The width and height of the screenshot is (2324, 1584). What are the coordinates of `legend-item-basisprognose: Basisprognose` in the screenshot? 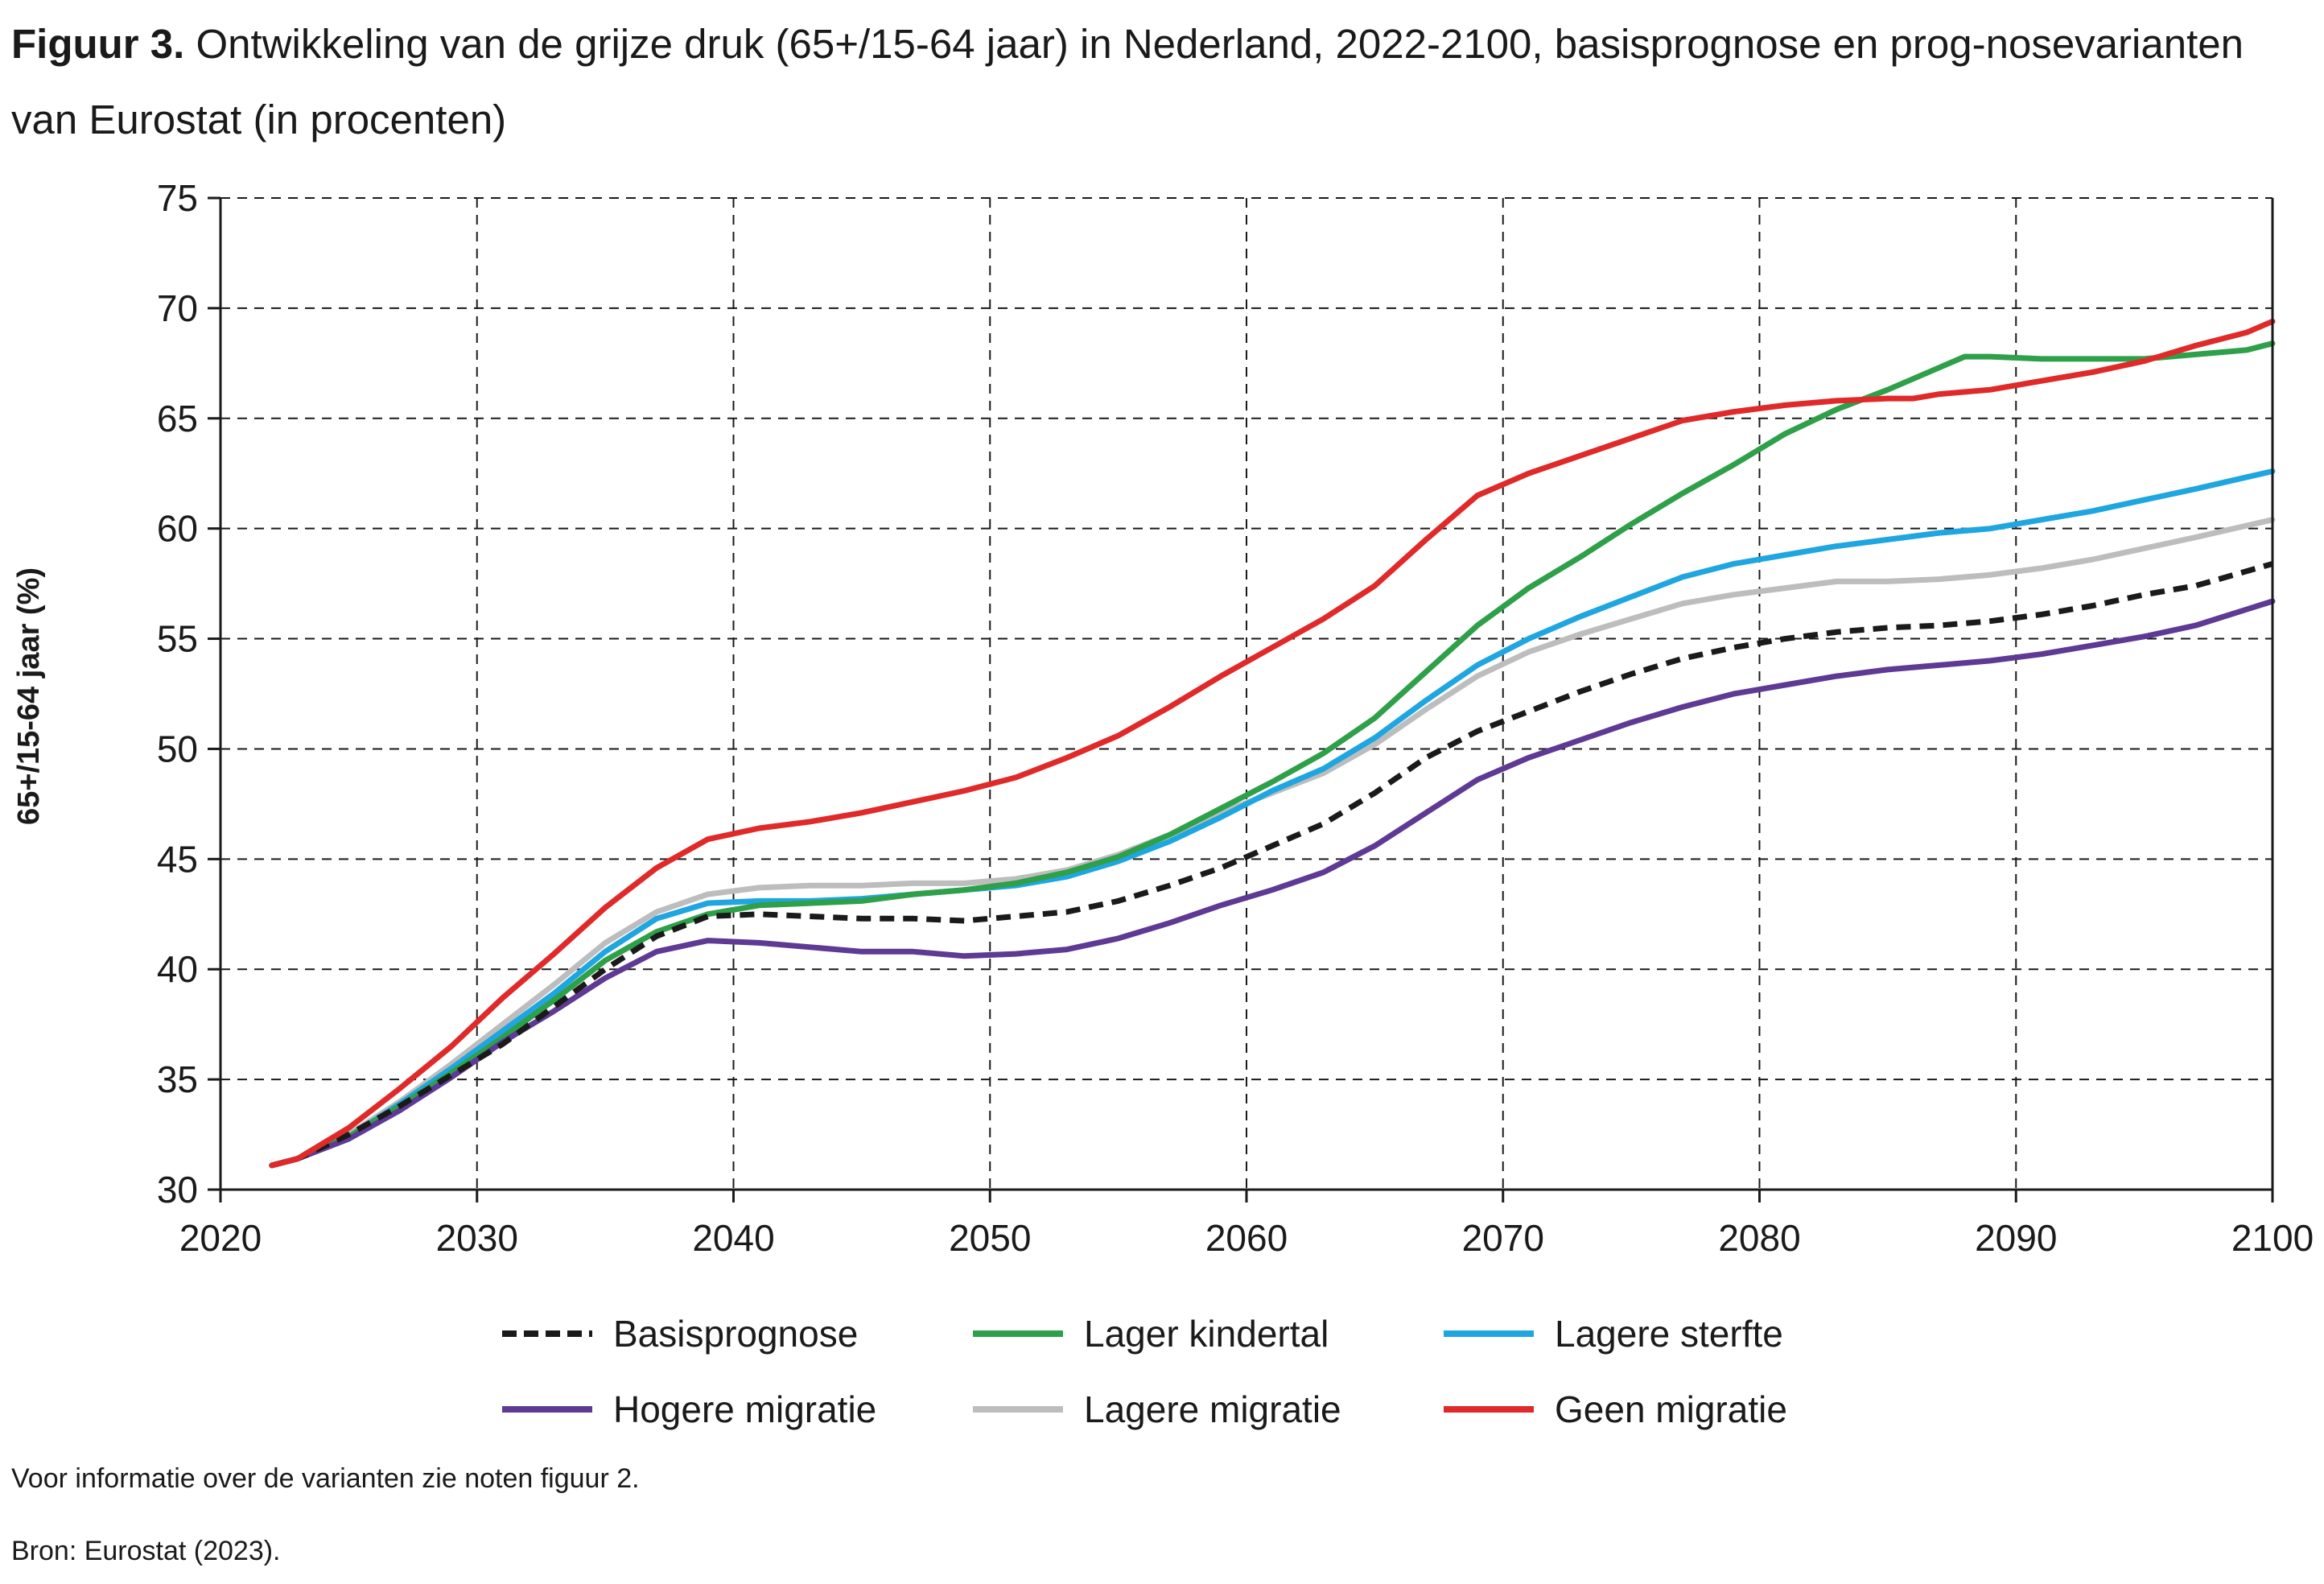 It's located at (734, 1333).